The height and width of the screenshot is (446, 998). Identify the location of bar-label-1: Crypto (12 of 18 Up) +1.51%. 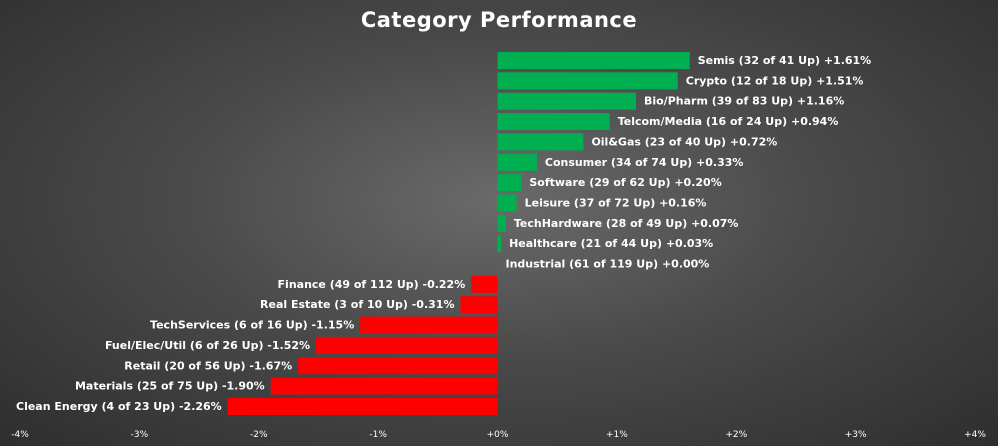
(775, 80).